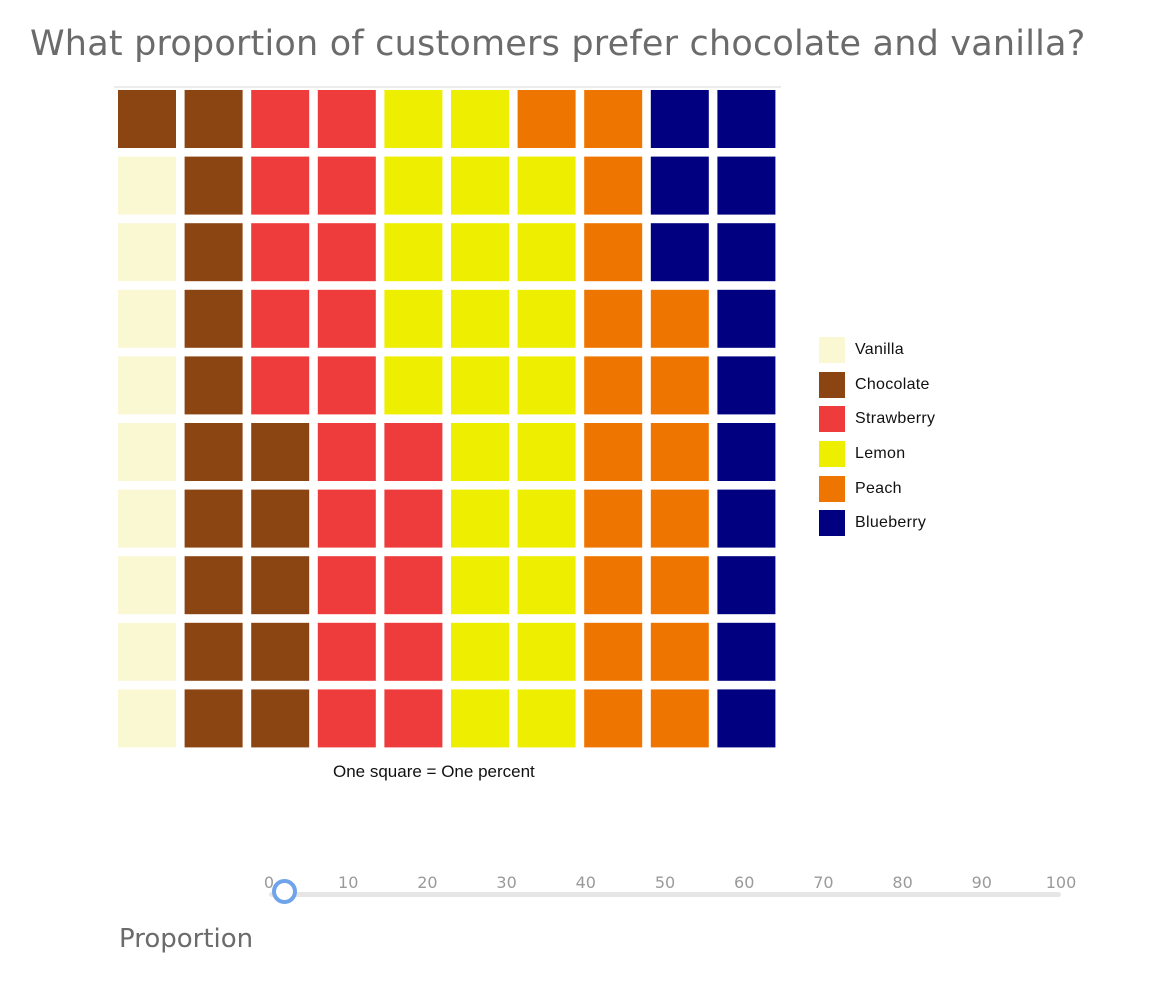 This screenshot has width=1150, height=986. I want to click on legend-label: Peach, so click(878, 488).